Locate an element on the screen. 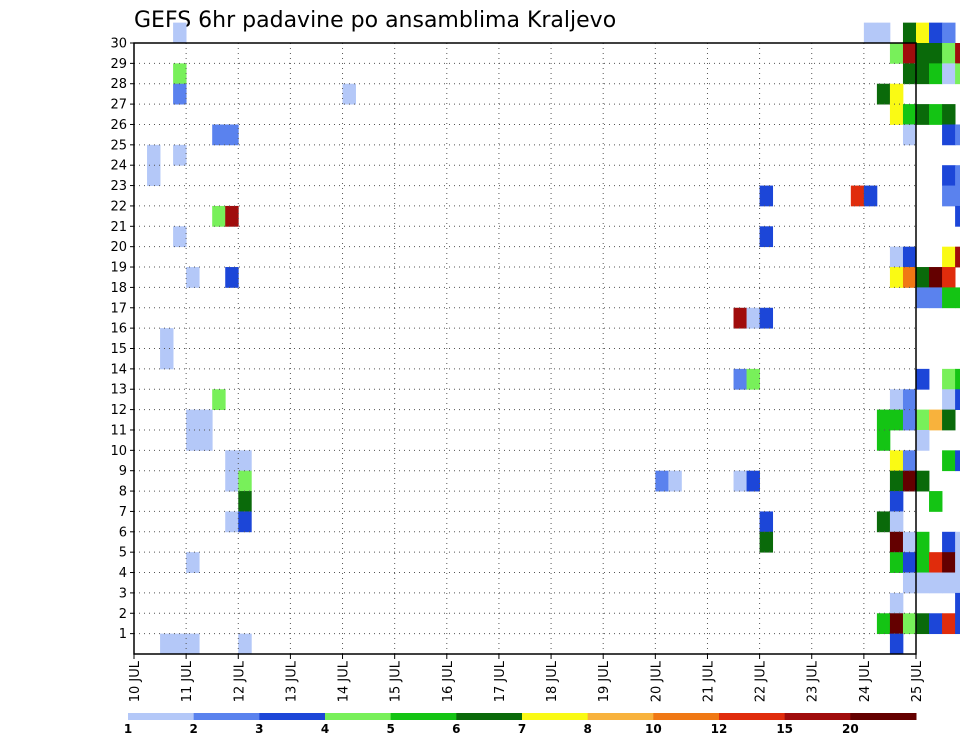  y-tick-label: 29 is located at coordinates (118, 64).